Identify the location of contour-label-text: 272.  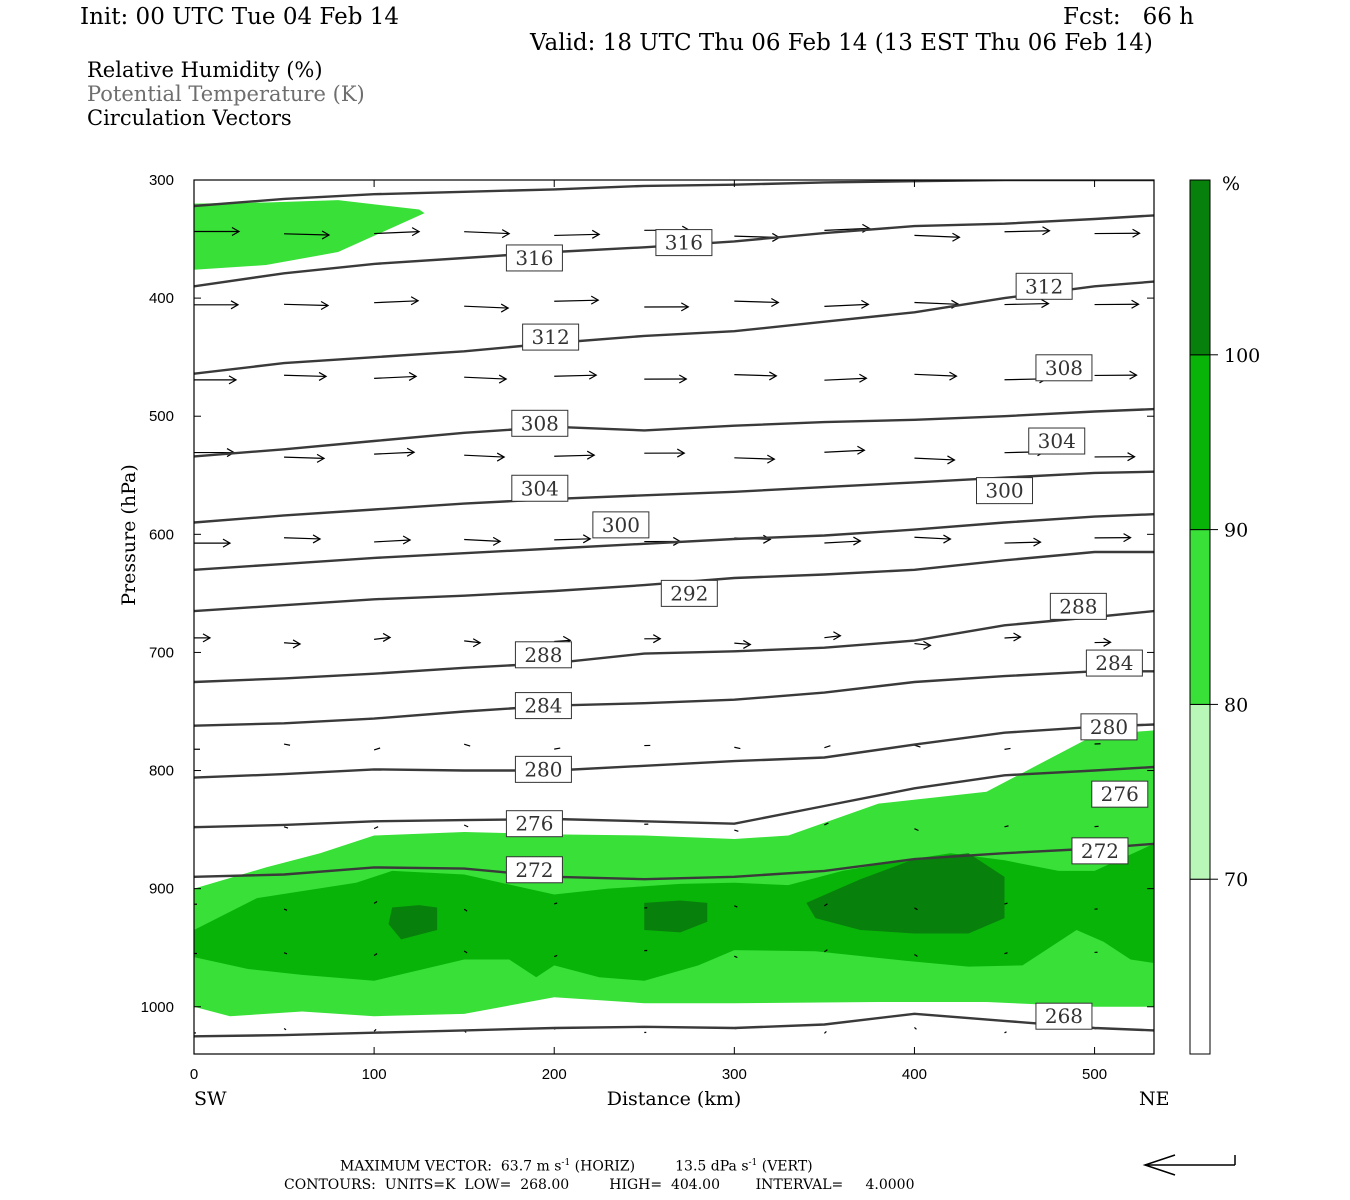
(534, 870).